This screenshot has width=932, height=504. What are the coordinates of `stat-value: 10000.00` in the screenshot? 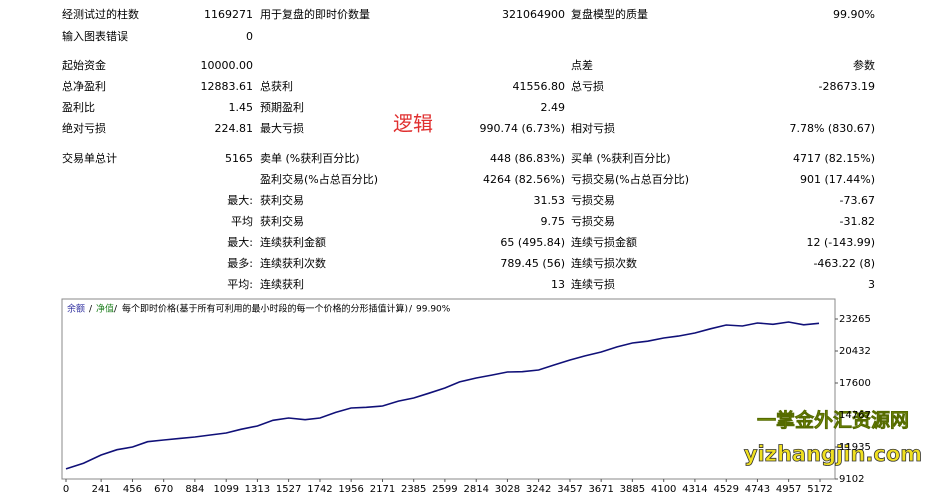 It's located at (227, 65).